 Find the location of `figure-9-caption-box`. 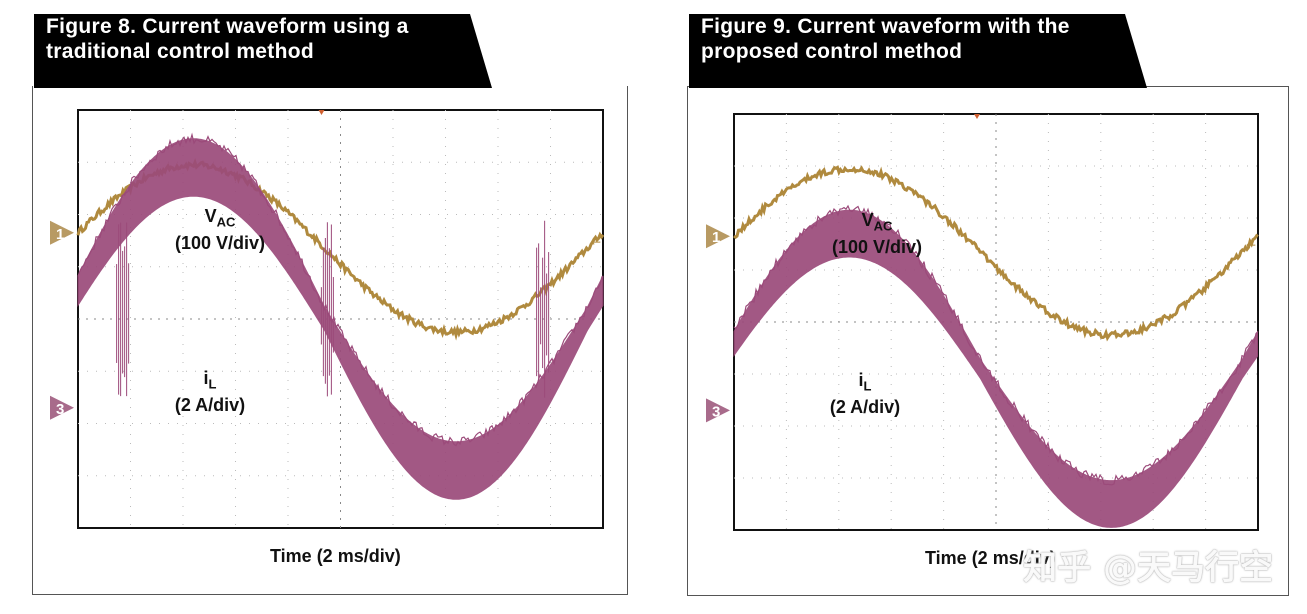

figure-9-caption-box is located at coordinates (918, 51).